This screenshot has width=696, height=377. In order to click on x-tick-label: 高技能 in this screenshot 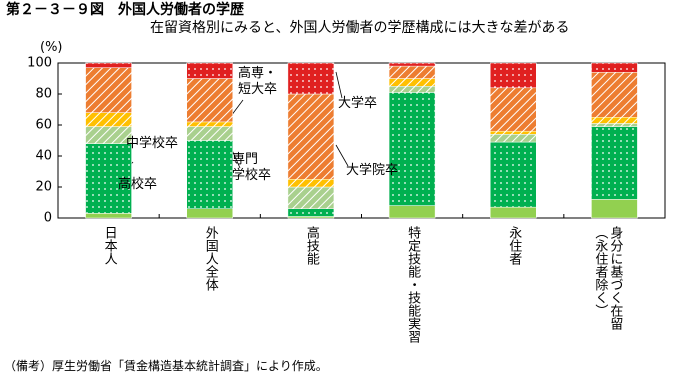, I will do `click(311, 245)`.